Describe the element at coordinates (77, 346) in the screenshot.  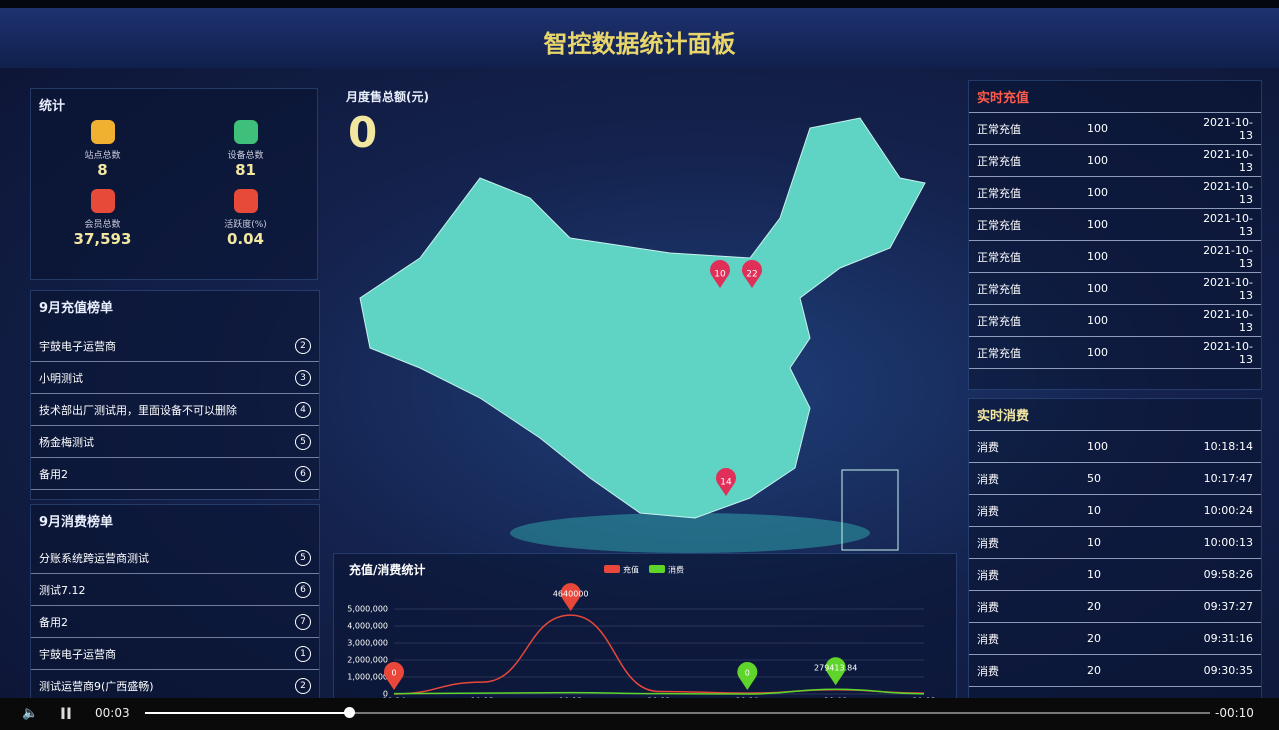
I see `rank-name: 宇鼓电子运营商` at that location.